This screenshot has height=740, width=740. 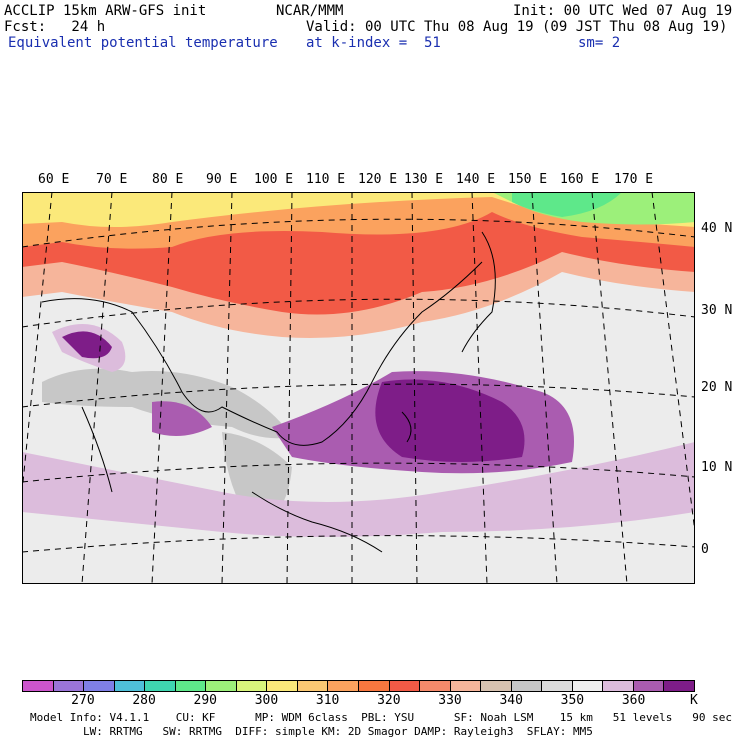 I want to click on longitude-label: 70 E, so click(x=112, y=179).